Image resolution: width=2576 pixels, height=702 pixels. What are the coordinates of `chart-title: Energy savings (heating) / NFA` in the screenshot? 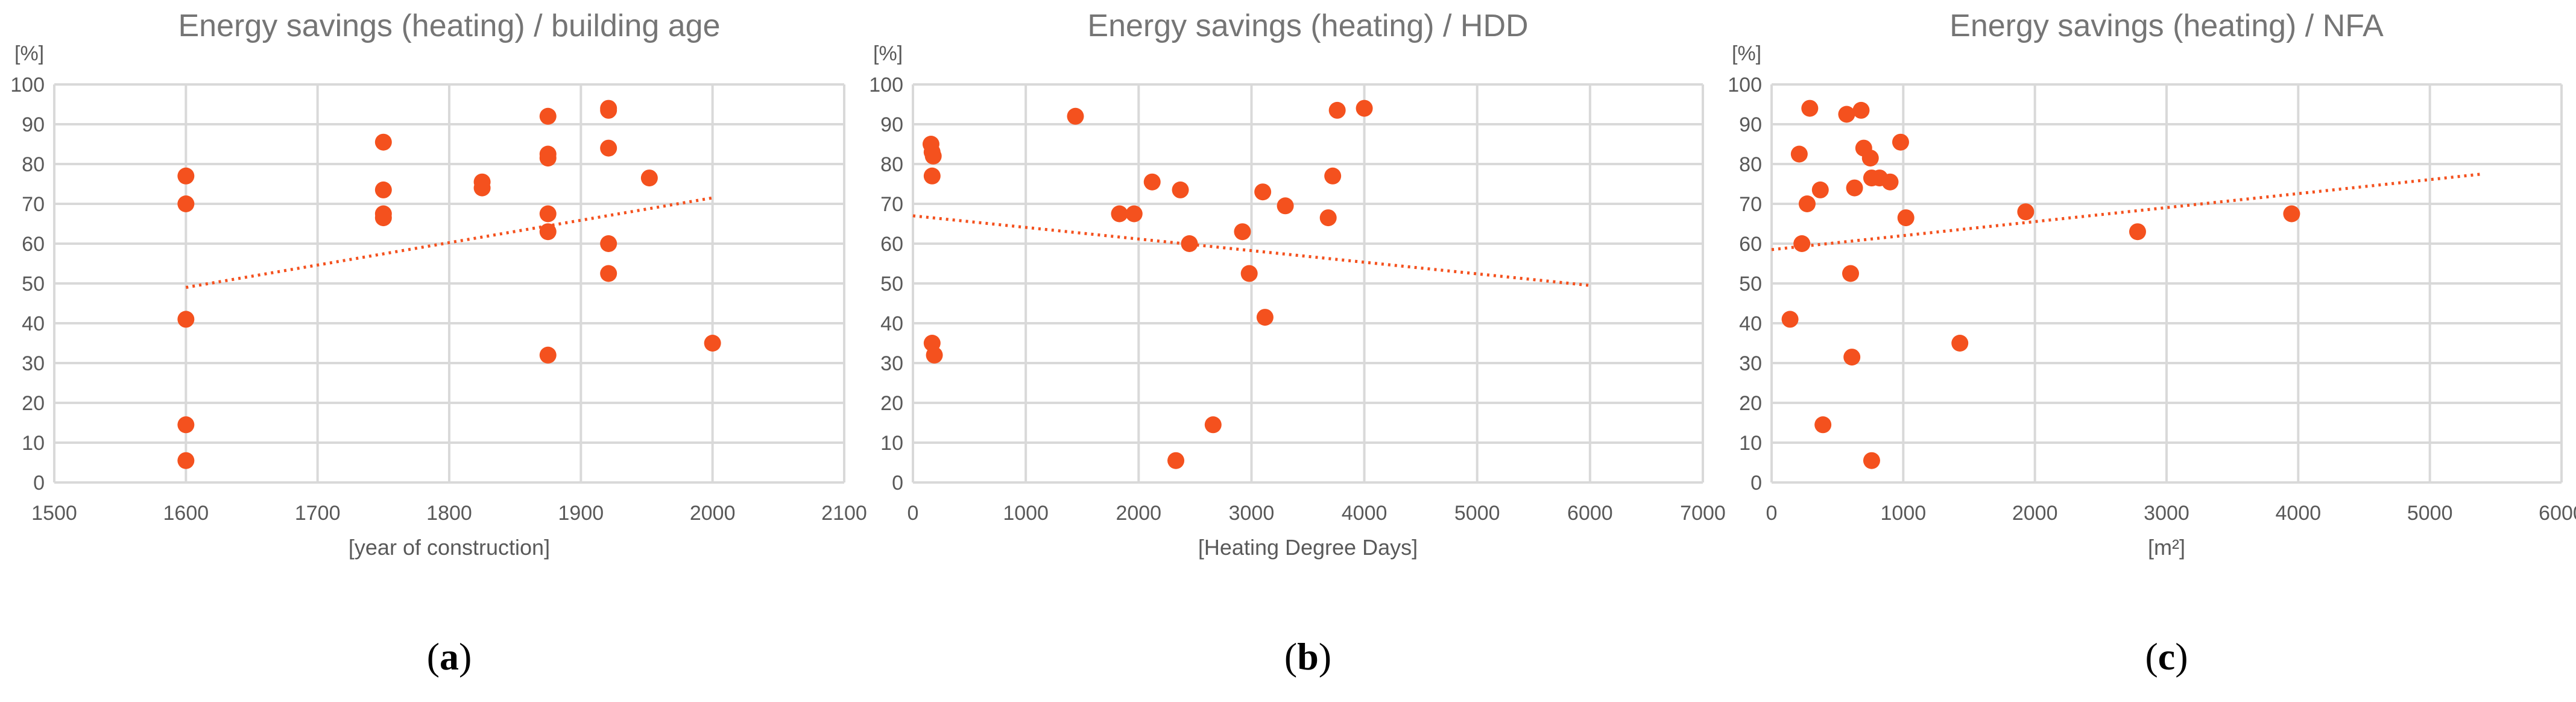 It's located at (2166, 25).